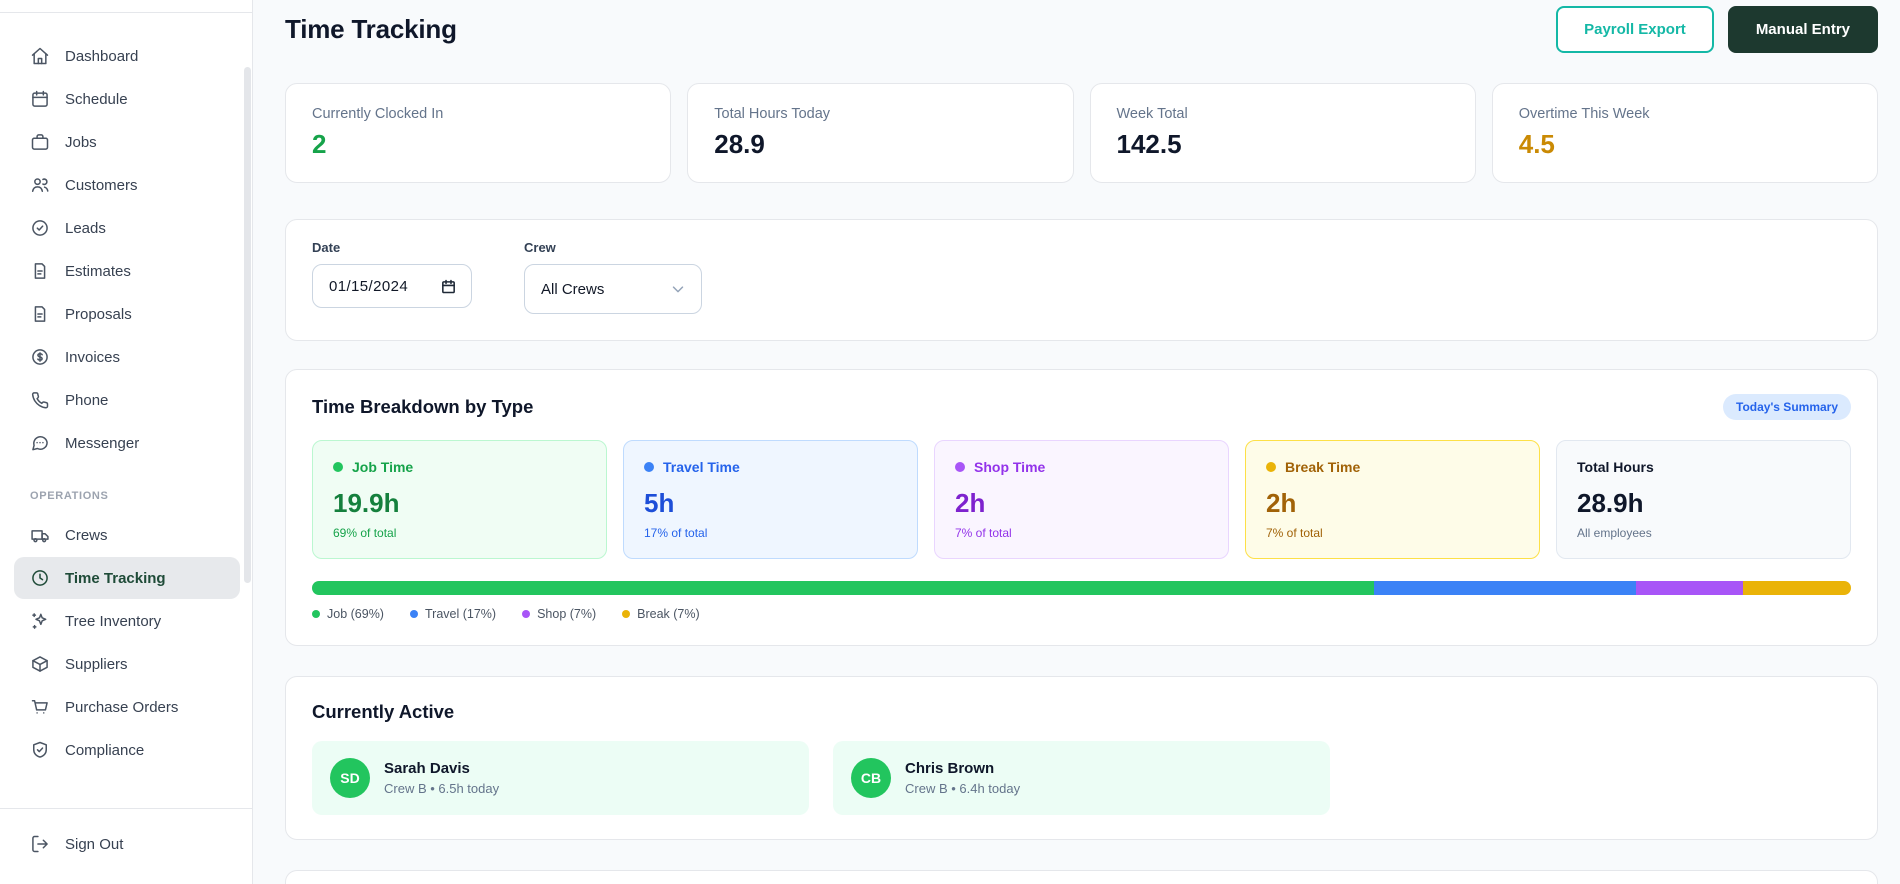 This screenshot has width=1900, height=884. What do you see at coordinates (40, 99) in the screenshot?
I see `calendar-icon` at bounding box center [40, 99].